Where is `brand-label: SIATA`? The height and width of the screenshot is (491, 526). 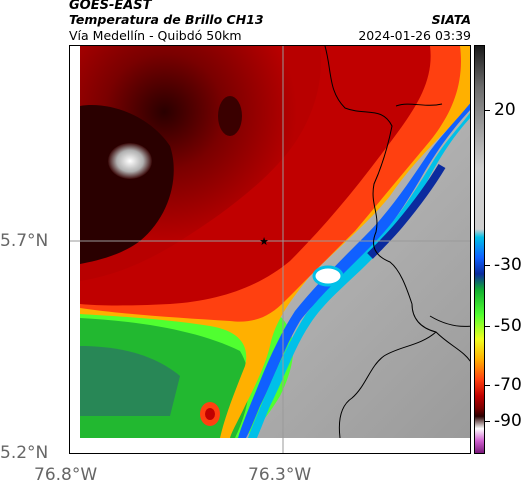 brand-label: SIATA is located at coordinates (451, 19).